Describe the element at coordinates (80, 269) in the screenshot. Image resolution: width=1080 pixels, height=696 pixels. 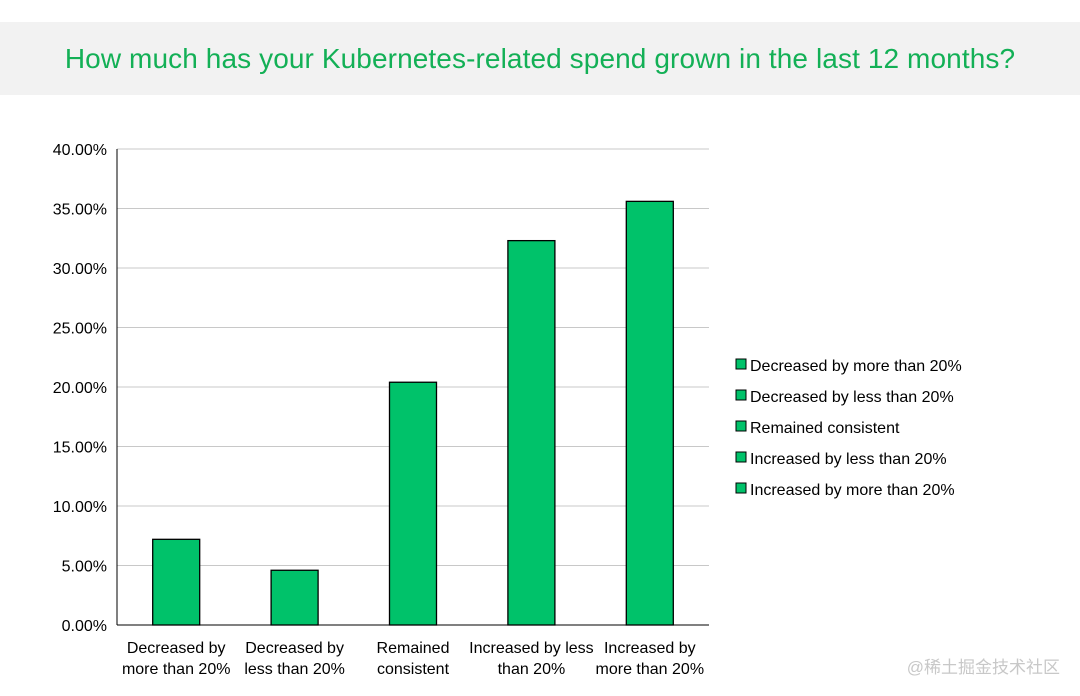
I see `y-tick-label: 30.00%` at that location.